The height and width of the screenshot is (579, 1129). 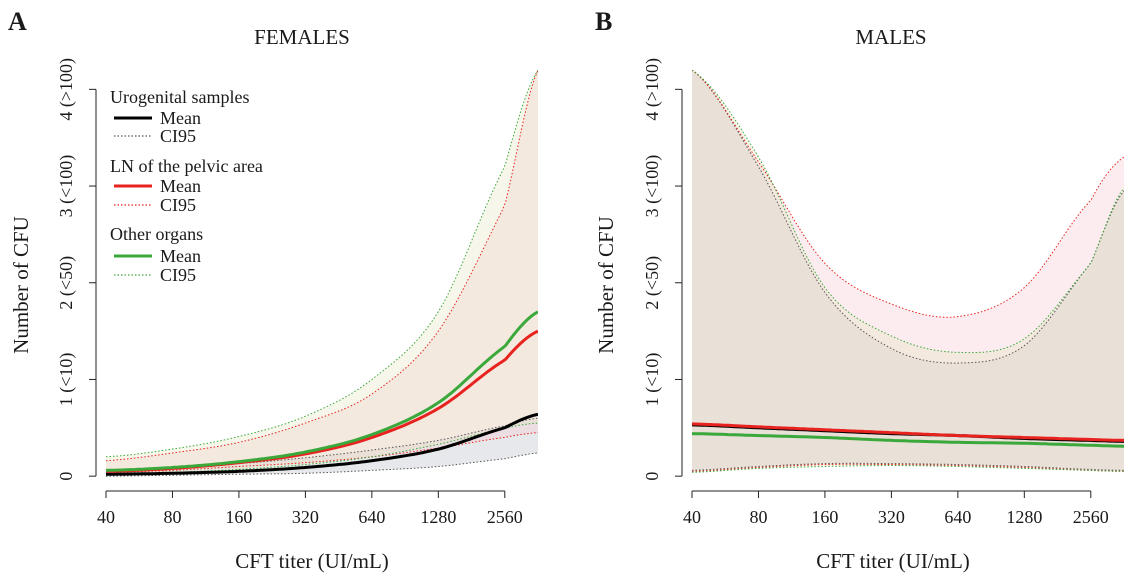 I want to click on legend-pelvic-ci: CI95, so click(x=178, y=205).